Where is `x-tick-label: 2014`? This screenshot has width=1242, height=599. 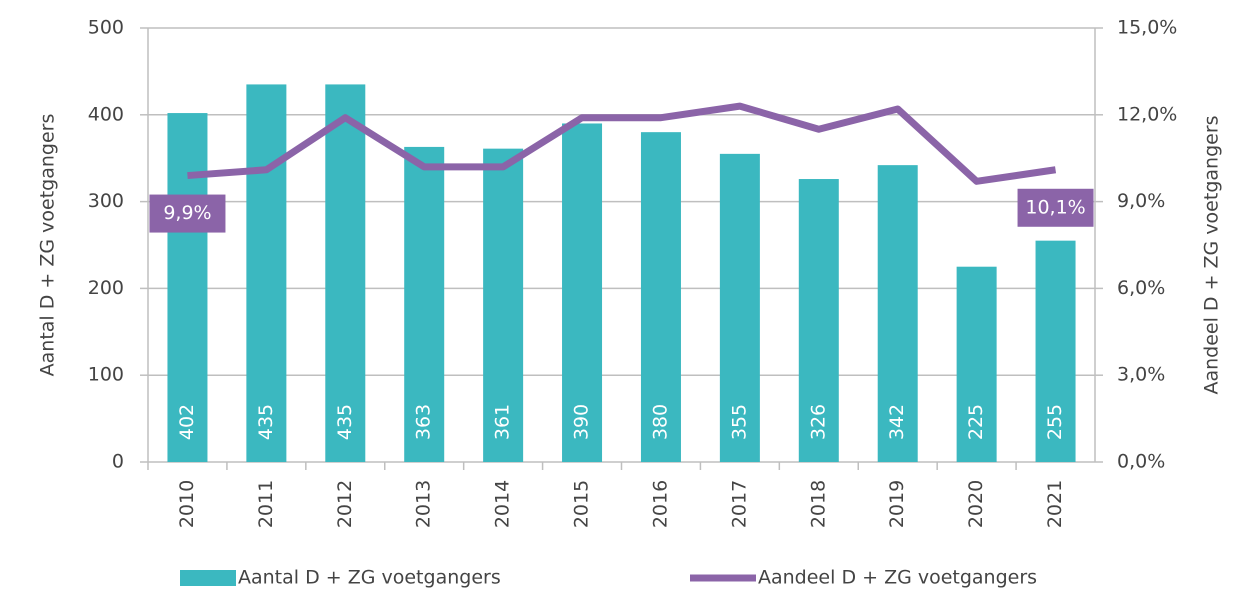
x-tick-label: 2014 is located at coordinates (503, 504).